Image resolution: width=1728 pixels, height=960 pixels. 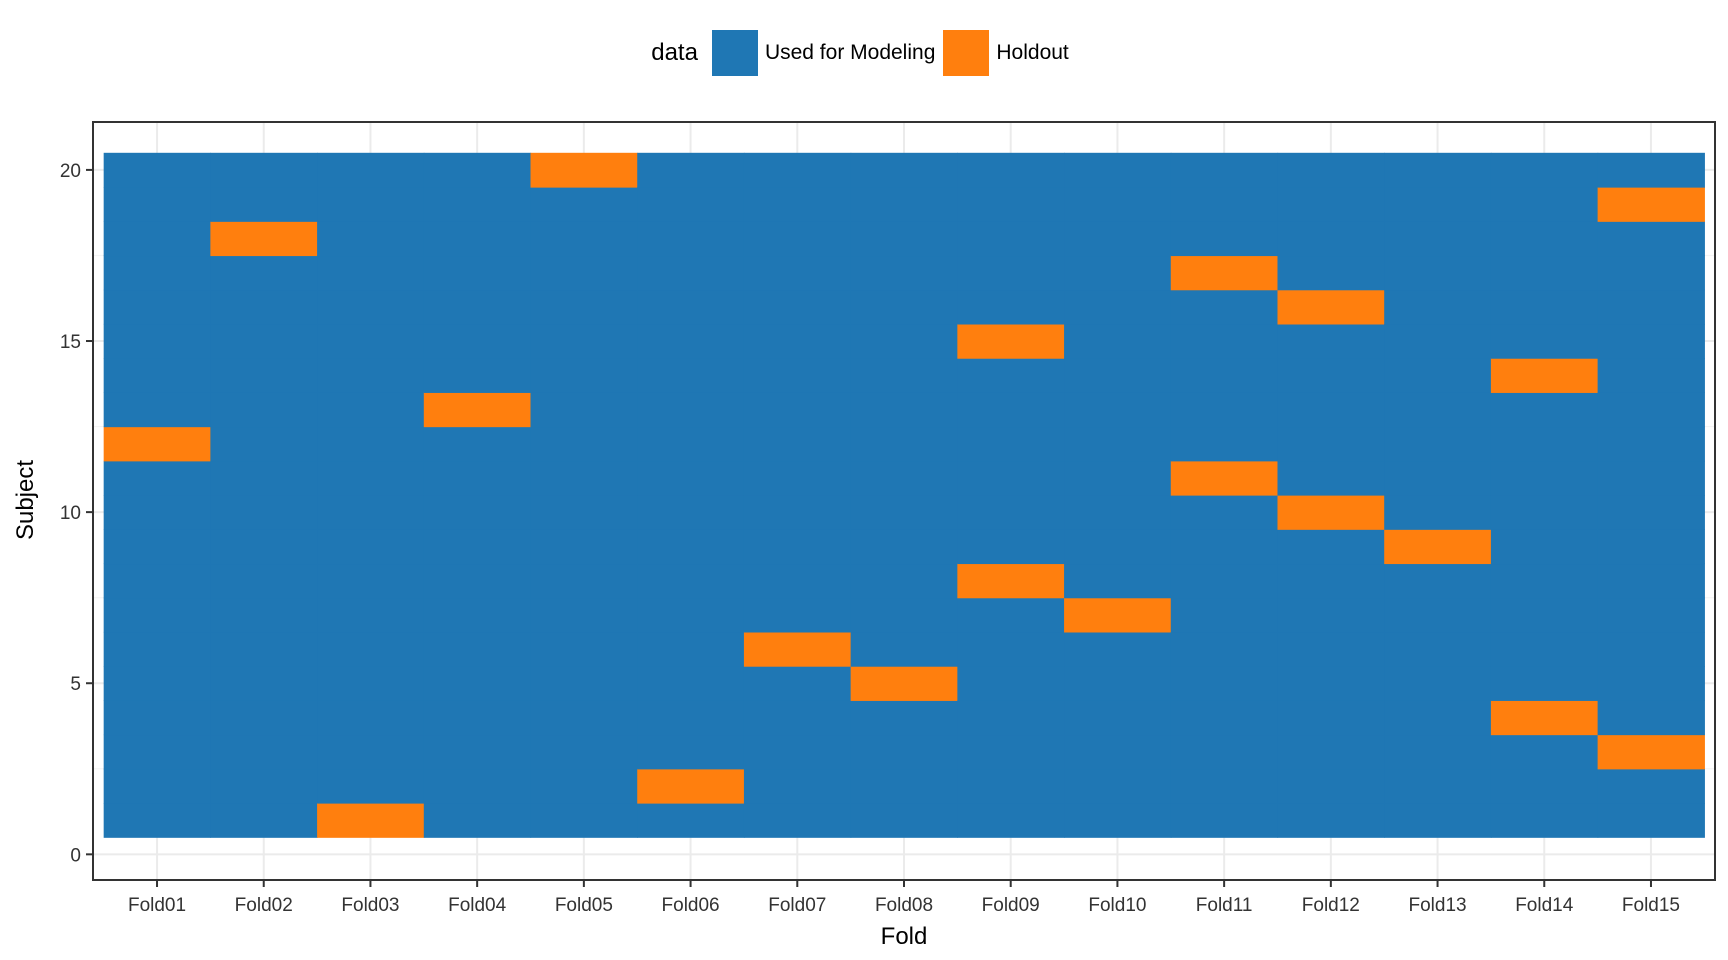 I want to click on y-tick-label: 20, so click(x=70, y=171).